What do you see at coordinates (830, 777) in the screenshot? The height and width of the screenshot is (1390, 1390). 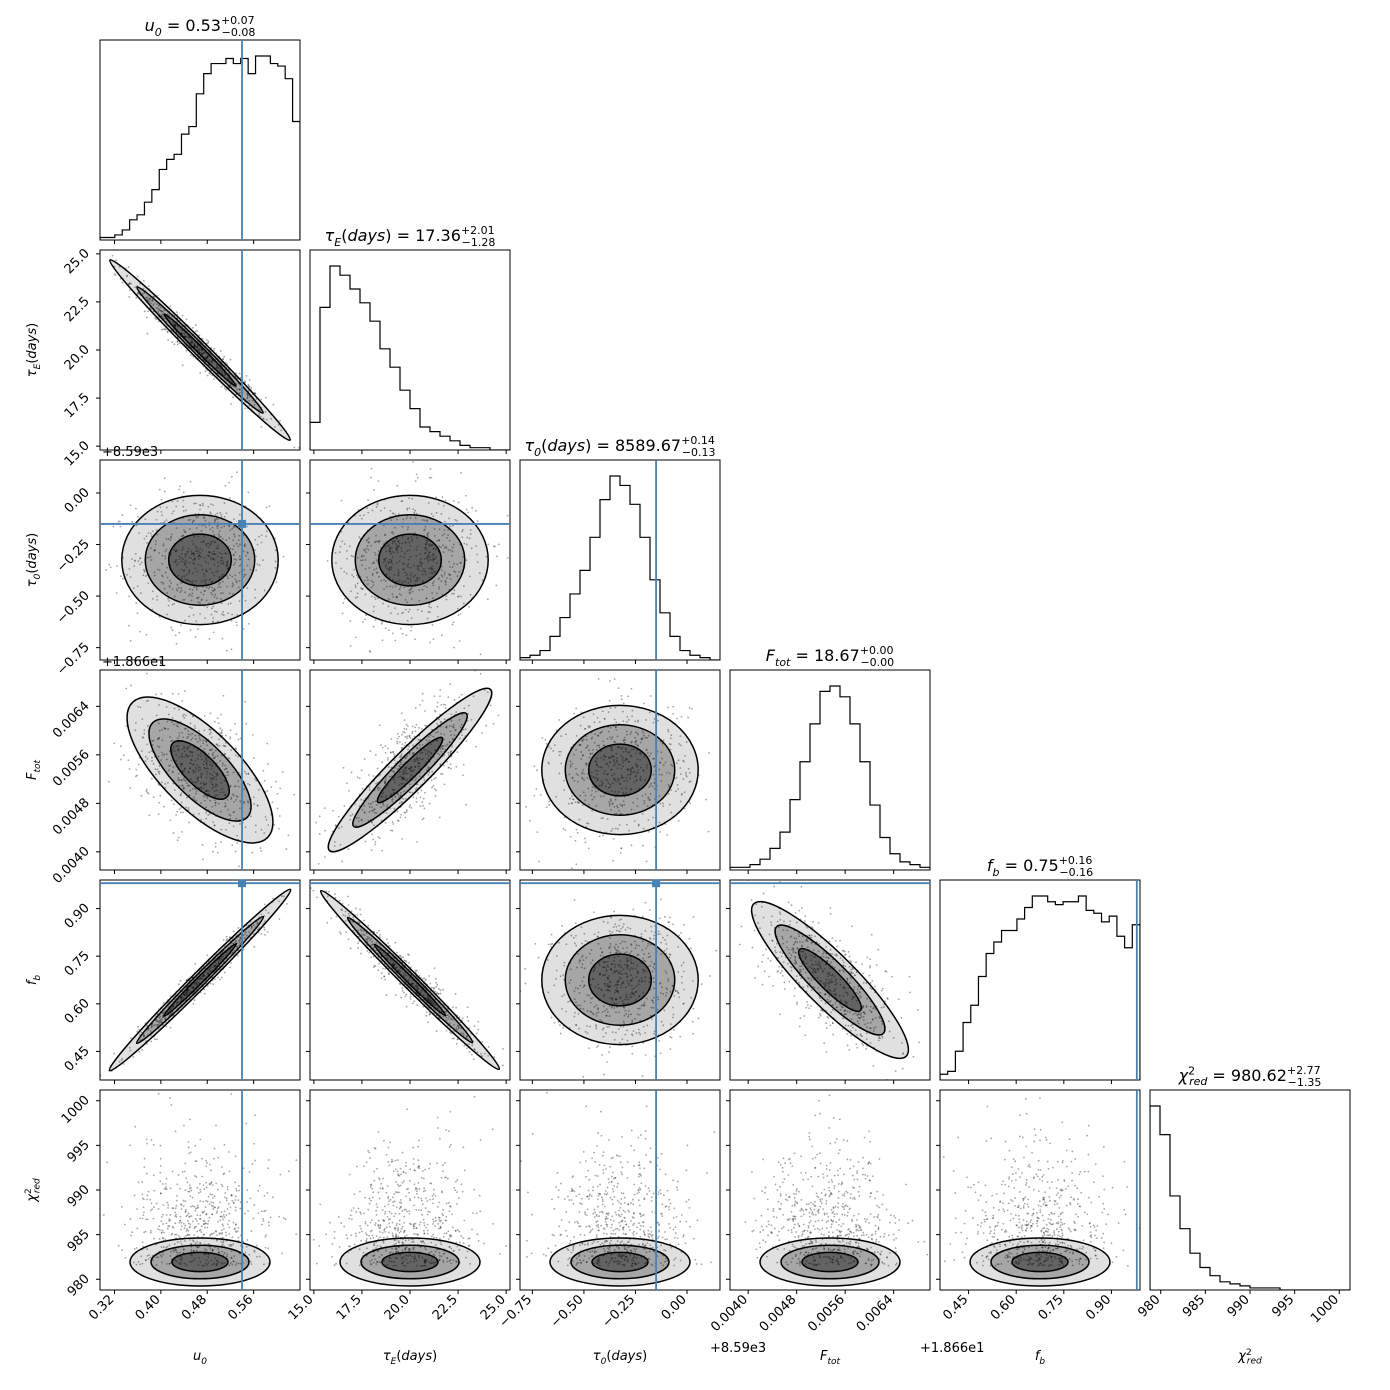 I see `histogram-Ftot` at bounding box center [830, 777].